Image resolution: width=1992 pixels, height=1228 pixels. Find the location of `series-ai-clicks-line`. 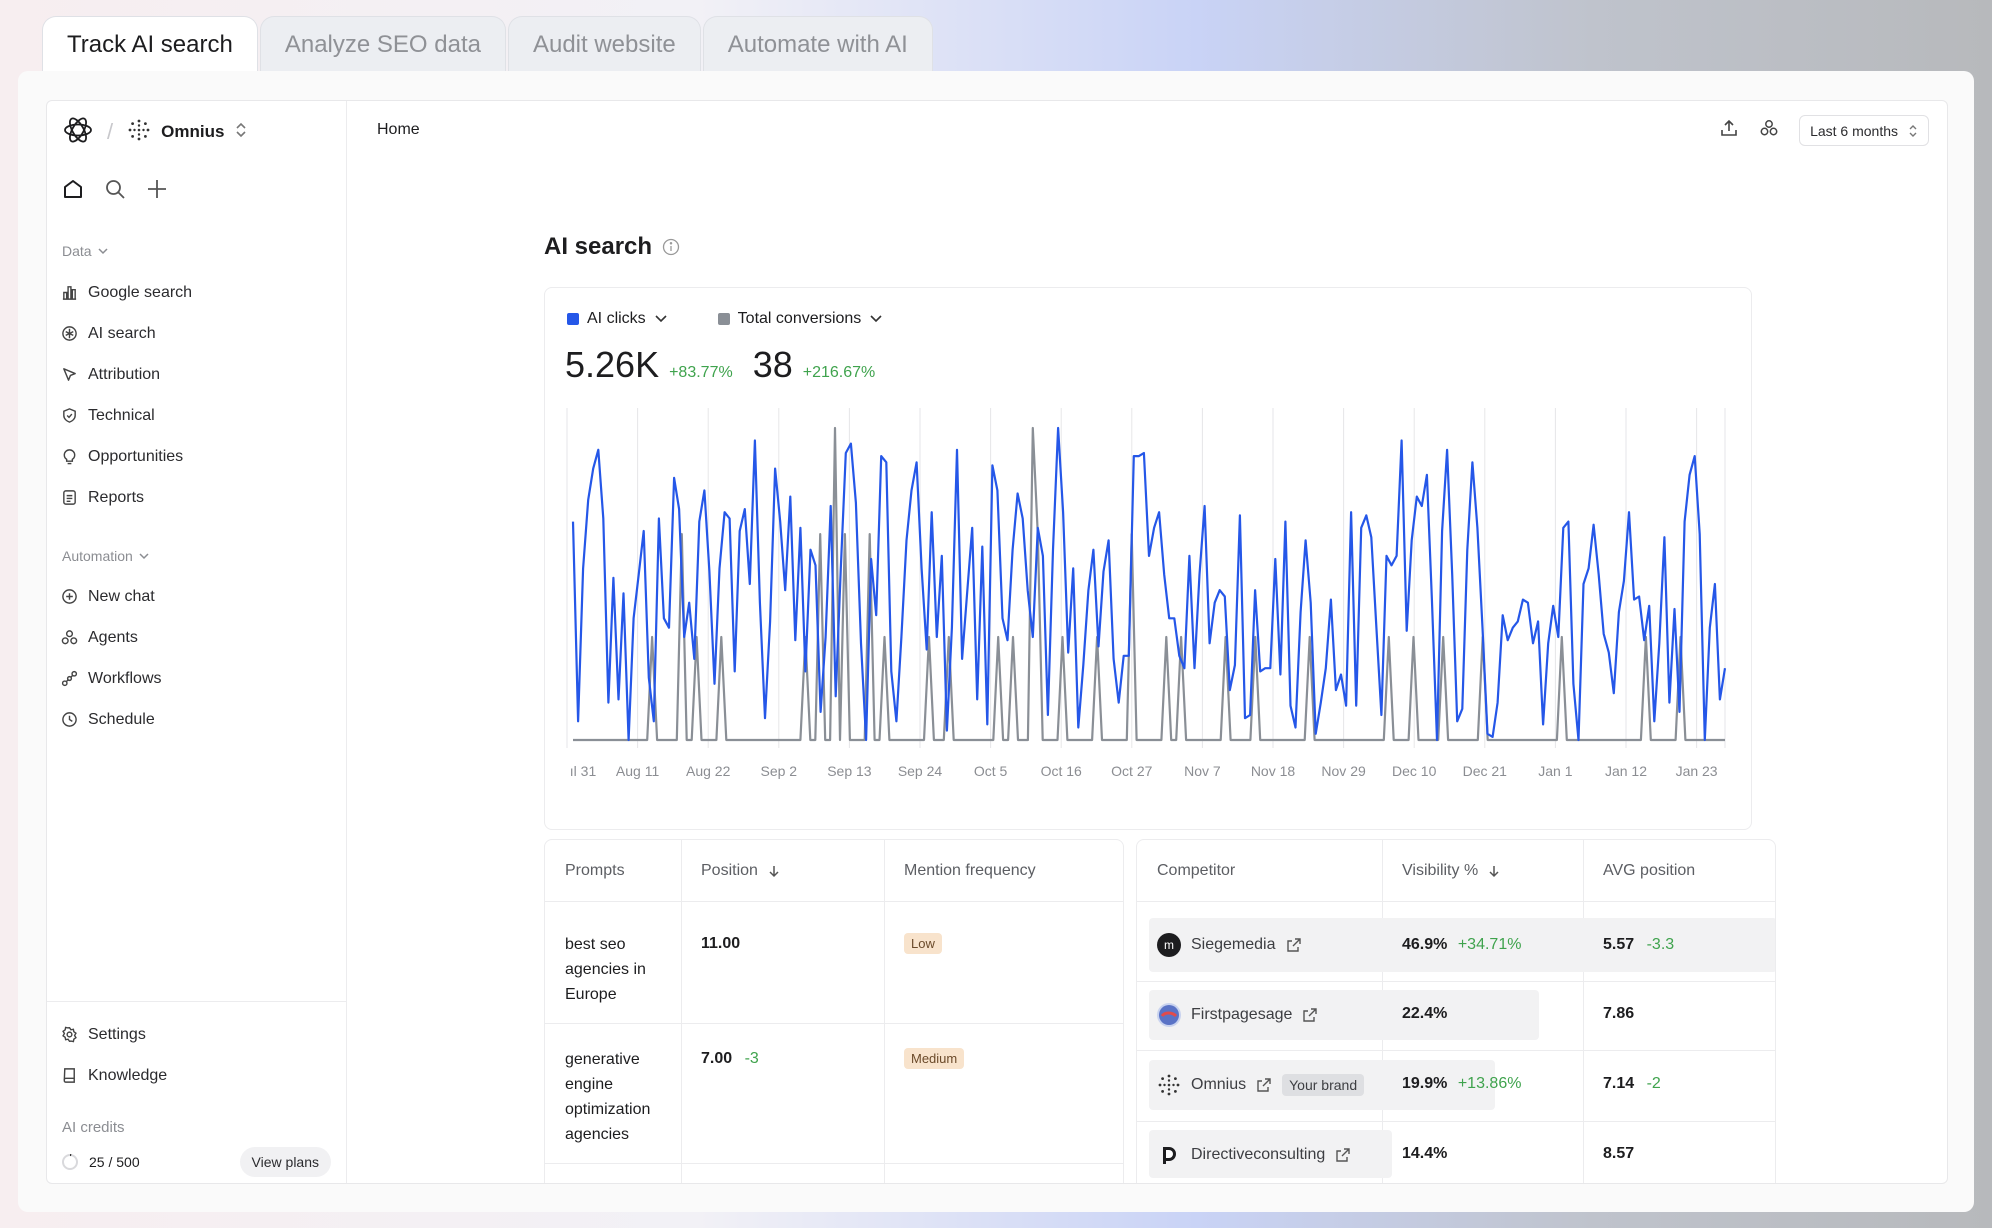

series-ai-clicks-line is located at coordinates (1149, 584).